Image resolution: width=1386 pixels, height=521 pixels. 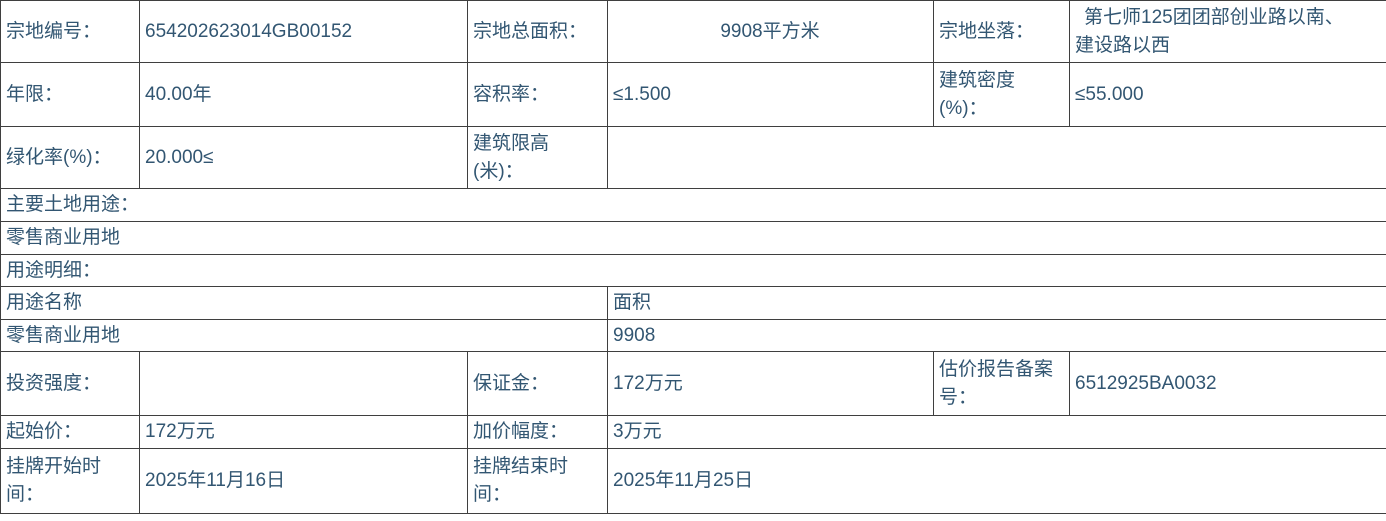 What do you see at coordinates (1001, 31) in the screenshot?
I see `location-label: 宗地坐落：` at bounding box center [1001, 31].